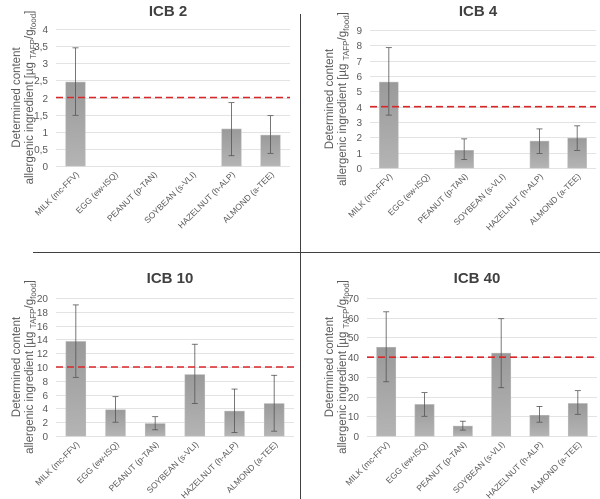  What do you see at coordinates (41, 81) in the screenshot?
I see `y-tick-label: 2,5` at bounding box center [41, 81].